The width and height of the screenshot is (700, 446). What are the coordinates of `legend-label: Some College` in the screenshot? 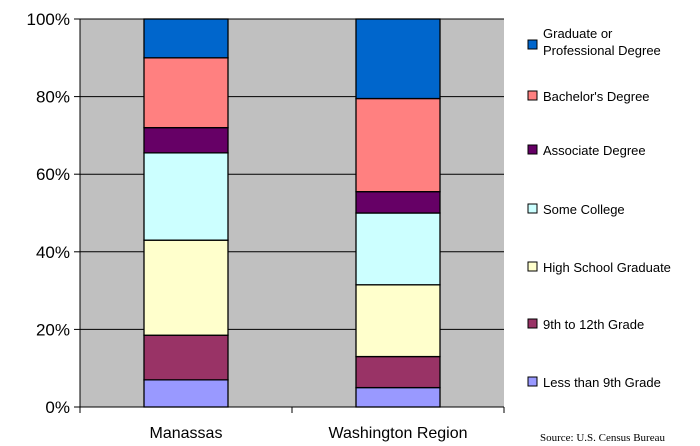 It's located at (584, 209).